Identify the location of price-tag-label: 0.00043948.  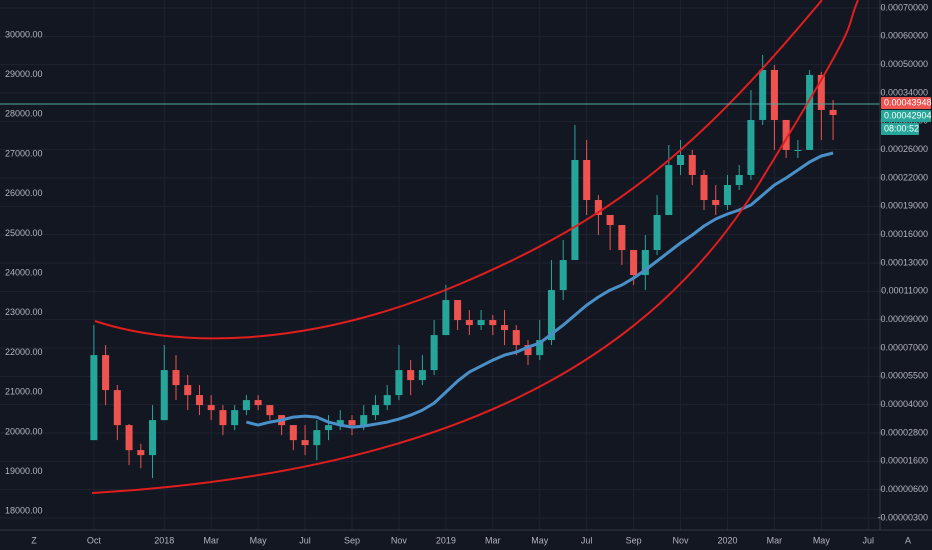
(908, 102).